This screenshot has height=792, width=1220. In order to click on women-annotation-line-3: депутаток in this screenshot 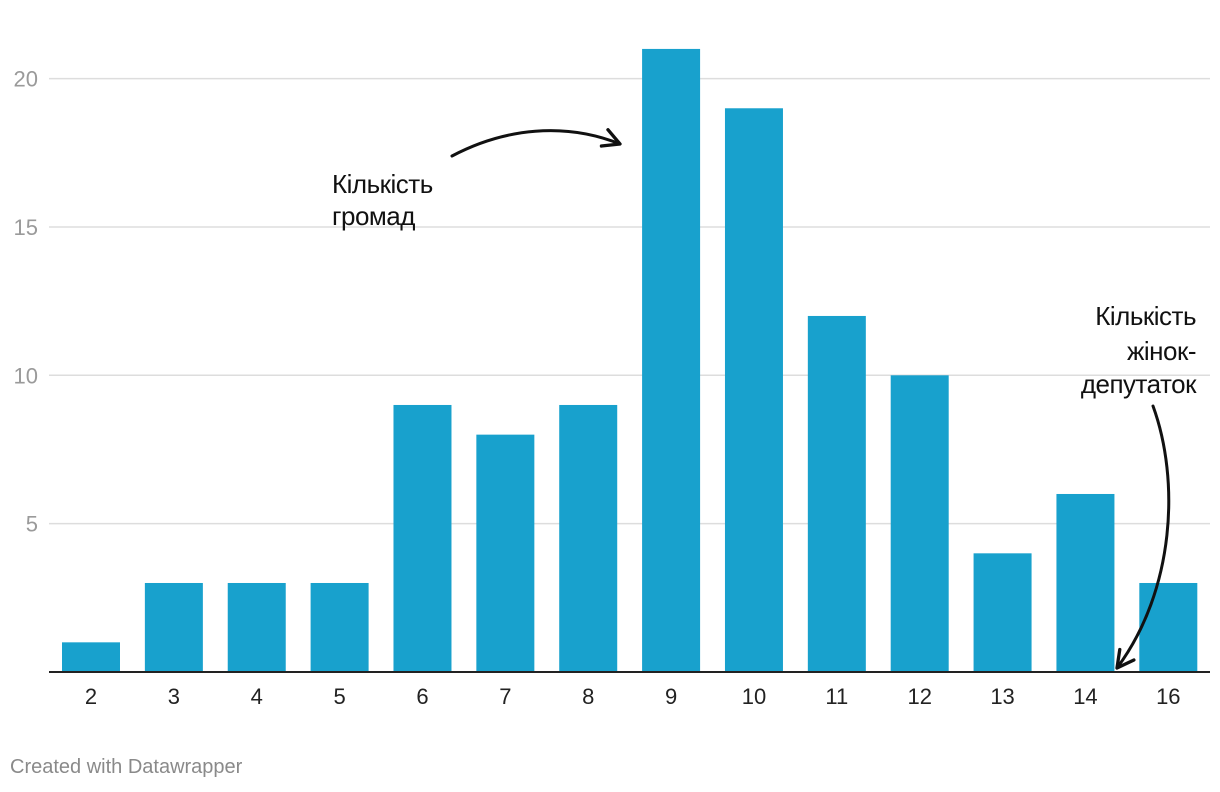, I will do `click(1139, 384)`.